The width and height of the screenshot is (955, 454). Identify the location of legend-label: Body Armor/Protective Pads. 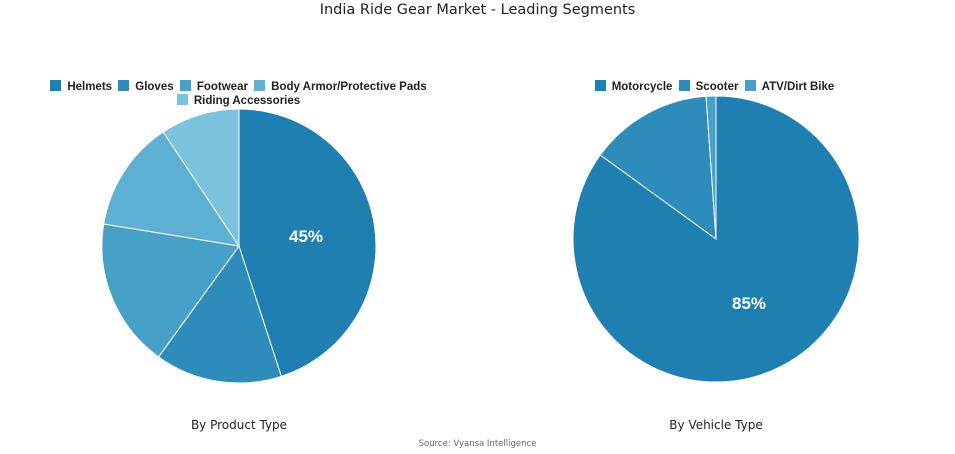
(349, 87).